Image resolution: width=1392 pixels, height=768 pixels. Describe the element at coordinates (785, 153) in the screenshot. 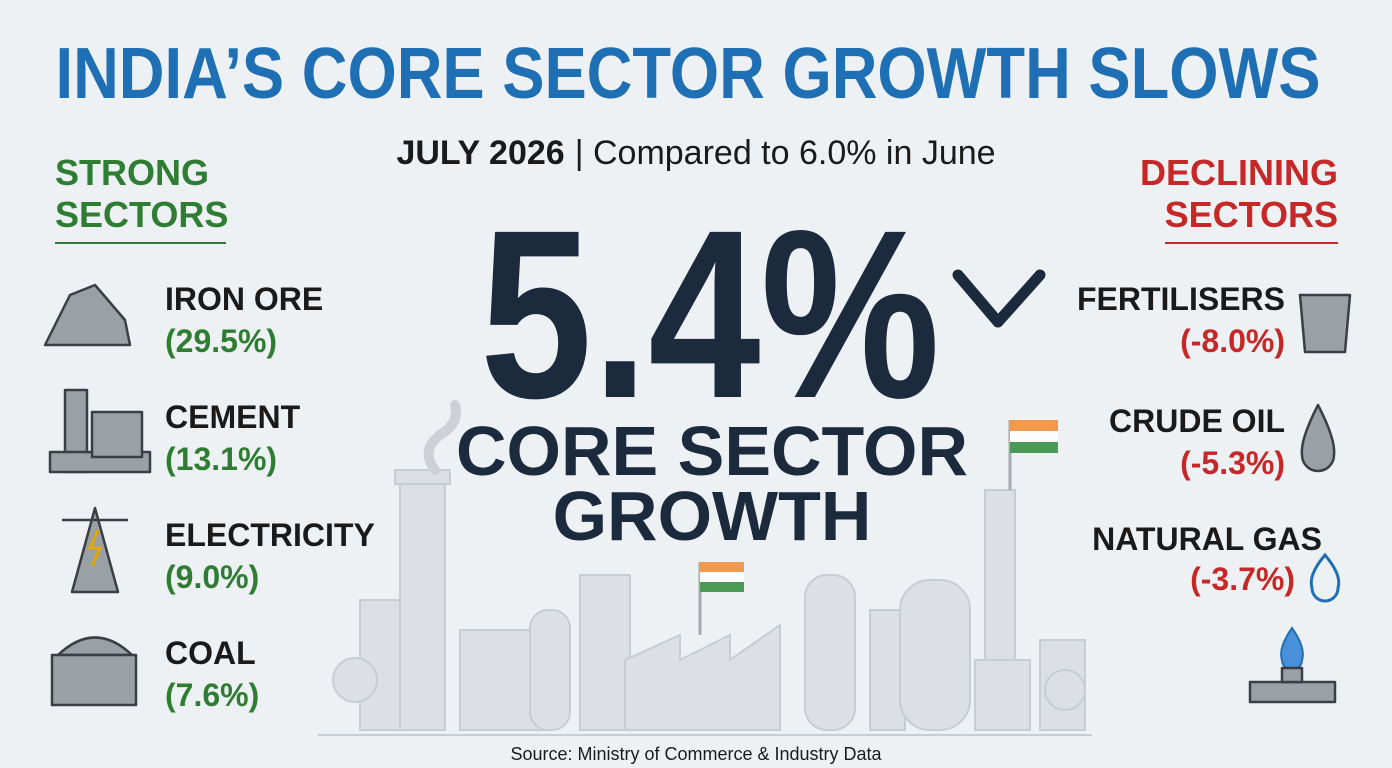

I see `comparison: | Compared to 6.0% in June` at that location.